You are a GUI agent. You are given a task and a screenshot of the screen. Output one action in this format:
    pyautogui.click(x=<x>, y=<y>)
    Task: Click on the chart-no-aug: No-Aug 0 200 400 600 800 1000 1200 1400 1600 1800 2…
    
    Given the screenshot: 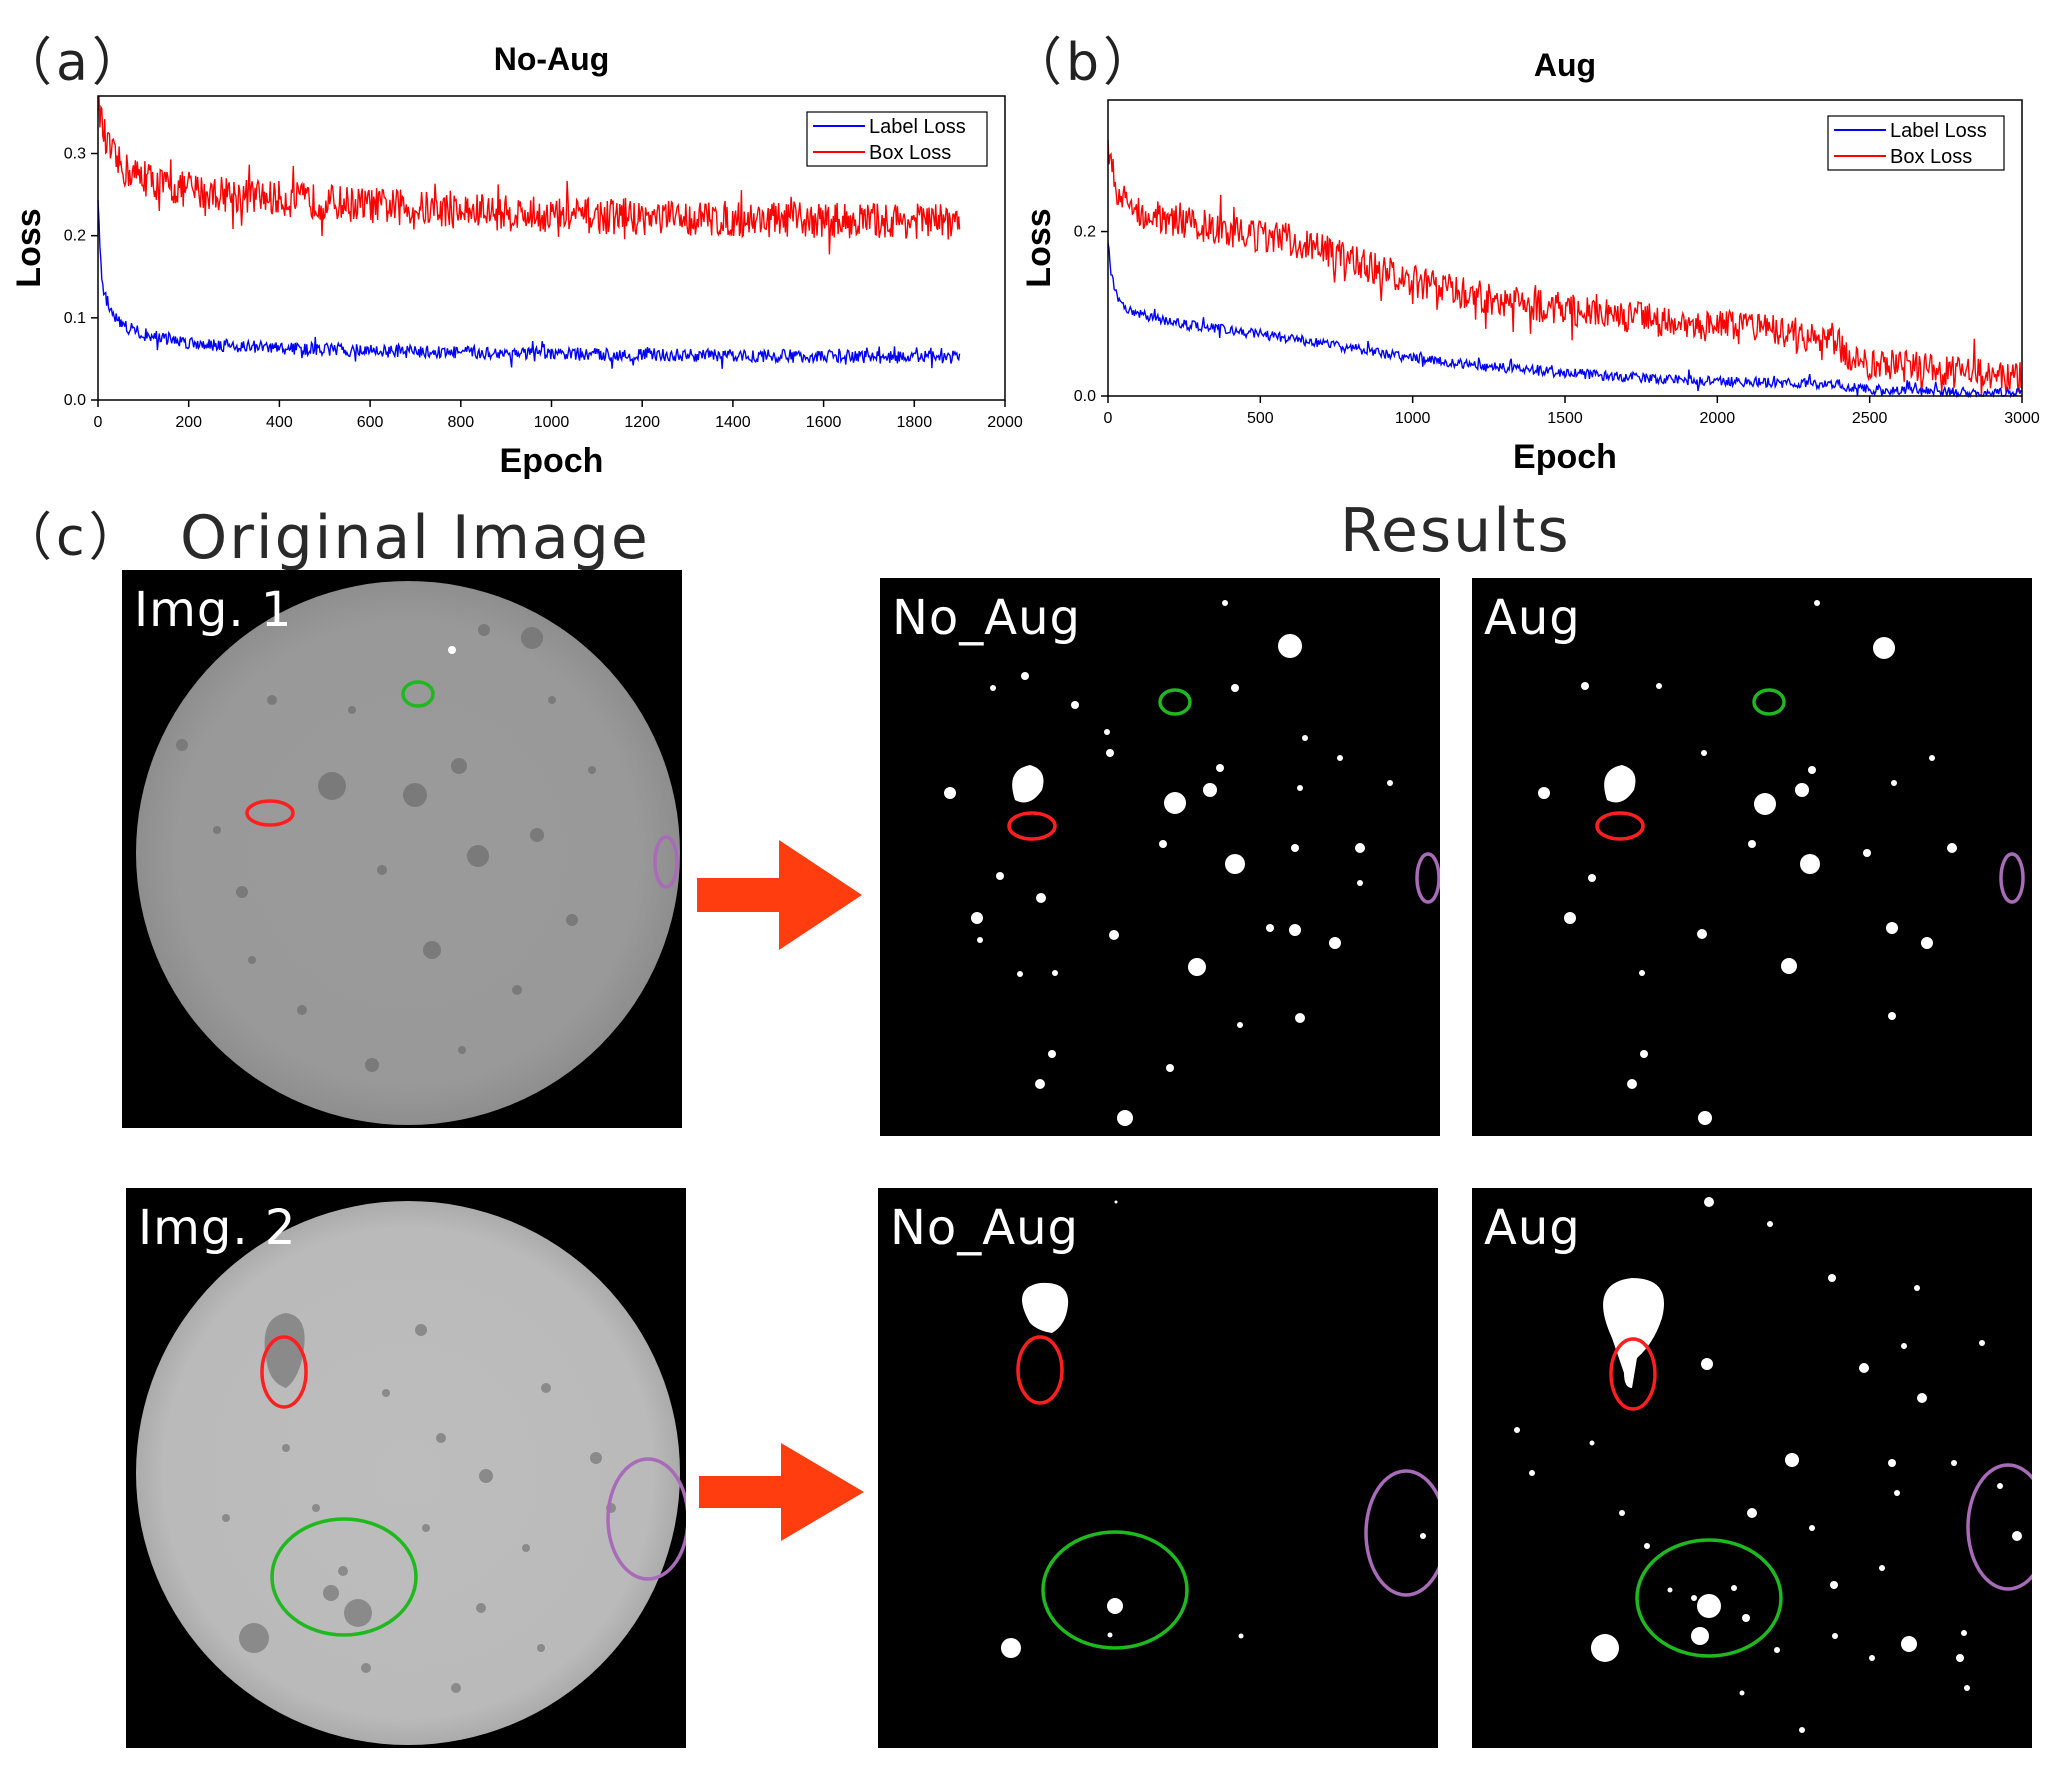 What is the action you would take?
    pyautogui.click(x=516, y=260)
    